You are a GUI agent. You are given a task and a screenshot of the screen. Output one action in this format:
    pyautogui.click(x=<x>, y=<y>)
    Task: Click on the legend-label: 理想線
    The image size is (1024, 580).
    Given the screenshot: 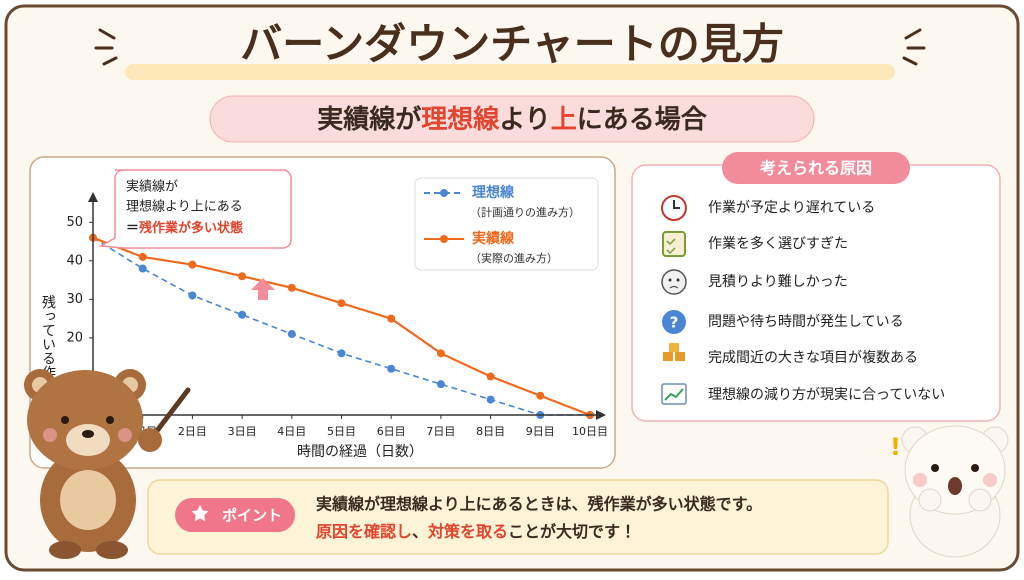 What is the action you would take?
    pyautogui.click(x=493, y=192)
    